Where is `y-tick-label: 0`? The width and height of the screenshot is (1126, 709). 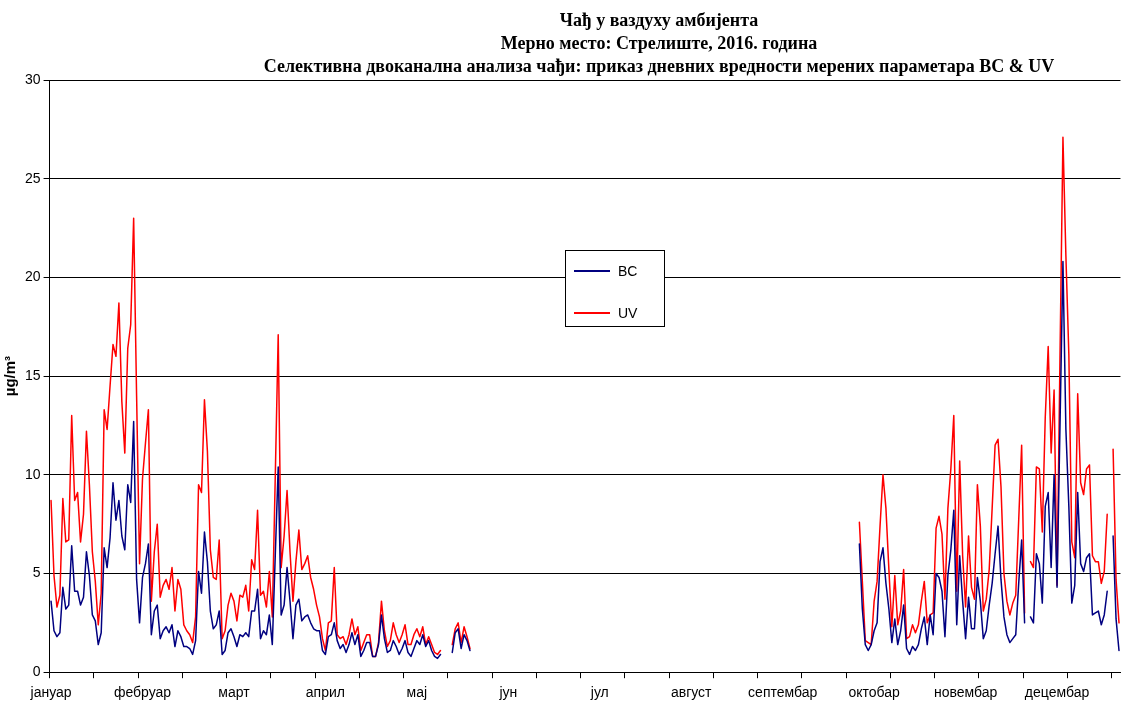
y-tick-label: 0 is located at coordinates (36, 671).